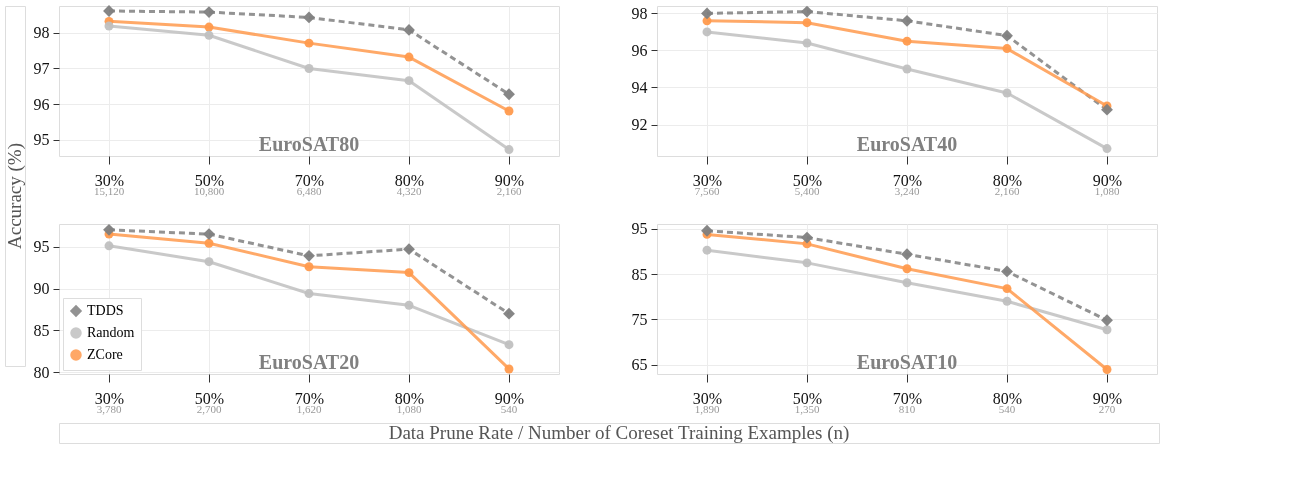 The image size is (1292, 480). Describe the element at coordinates (41, 289) in the screenshot. I see `y-tick-label: 90` at that location.